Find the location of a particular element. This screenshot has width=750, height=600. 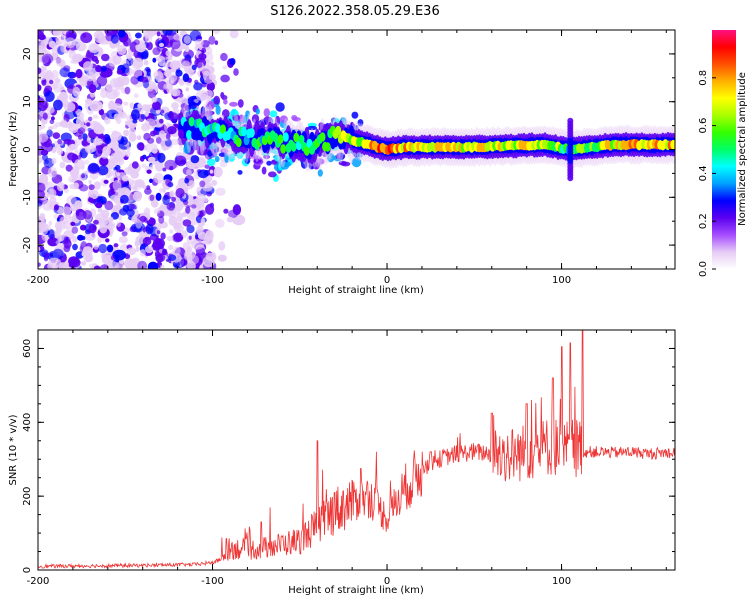

y-tick-label: 0 is located at coordinates (27, 570).